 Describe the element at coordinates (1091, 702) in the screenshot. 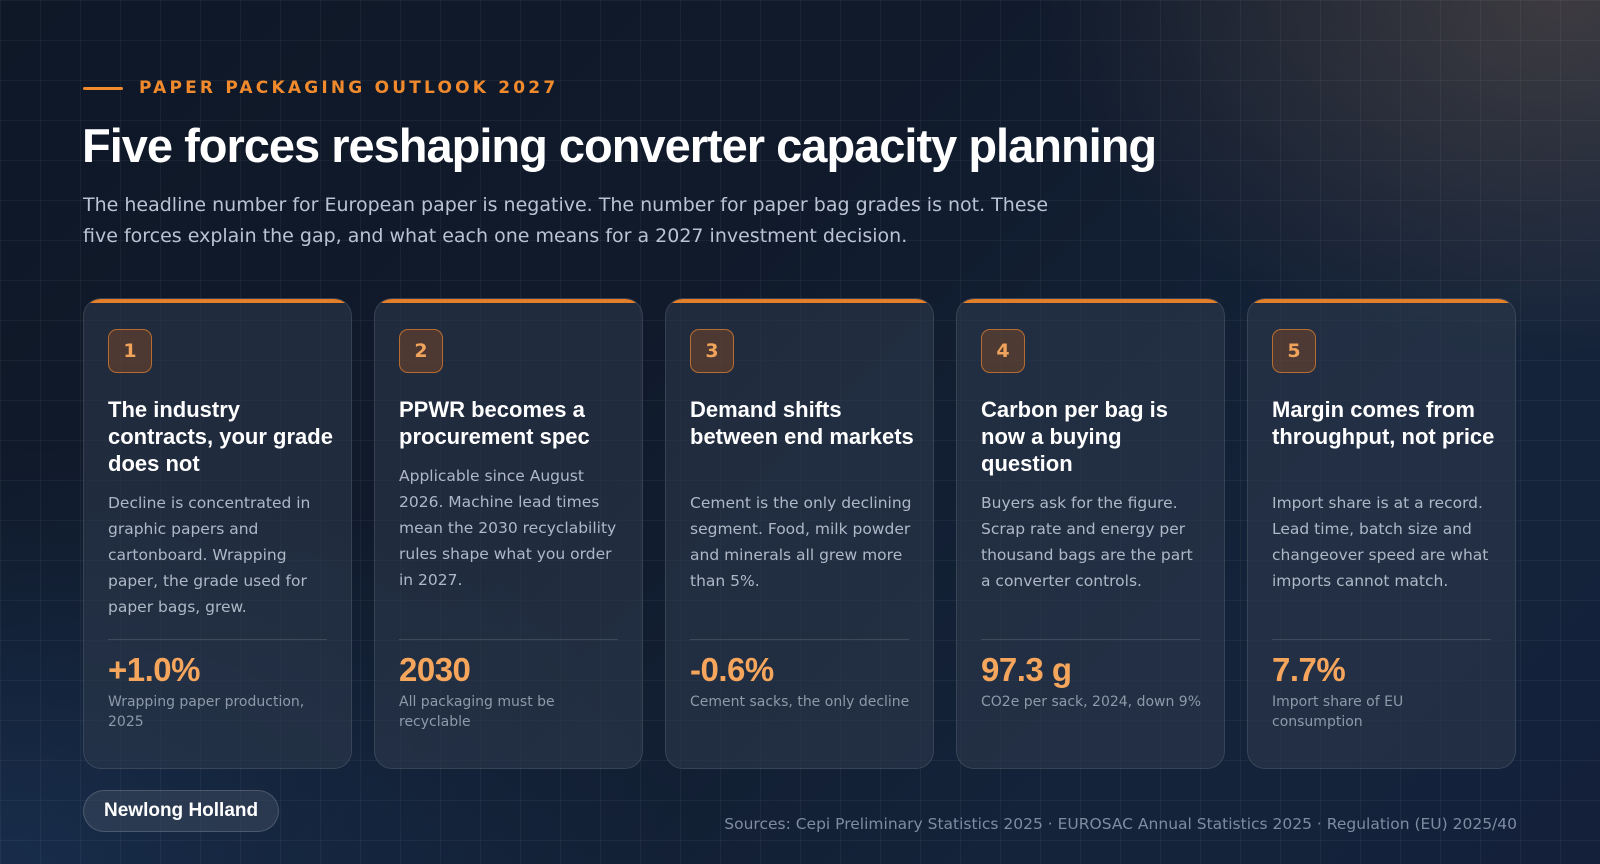

I see `card-stat-label: CO2e per sack, 2024, down 9%` at that location.